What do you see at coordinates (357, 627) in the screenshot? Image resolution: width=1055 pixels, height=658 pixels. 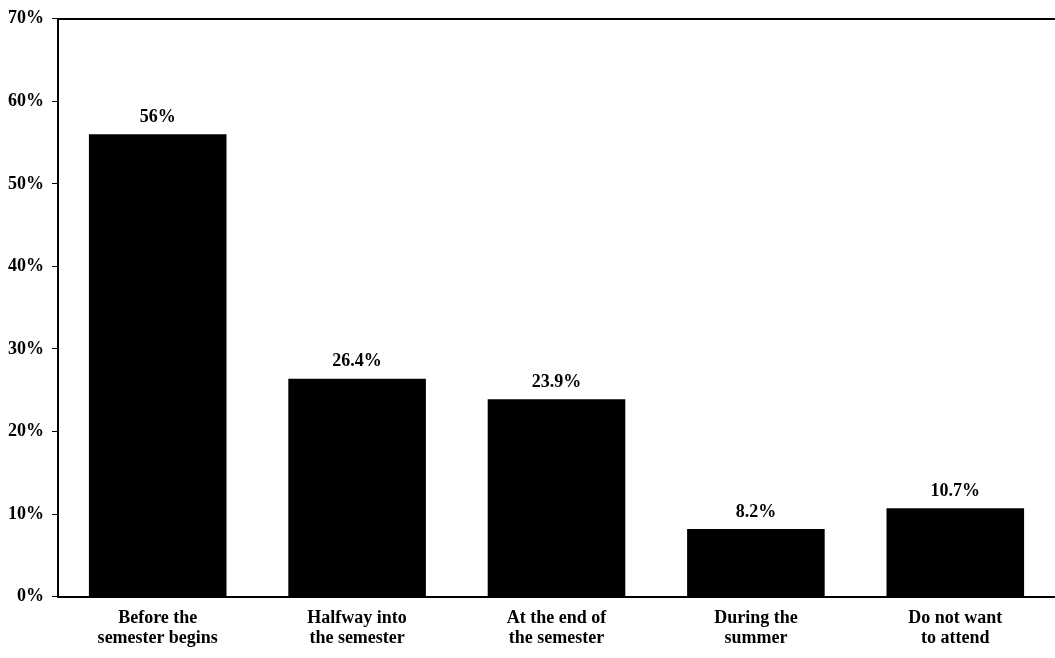 I see `x-tick-label: Halfway into the semester` at bounding box center [357, 627].